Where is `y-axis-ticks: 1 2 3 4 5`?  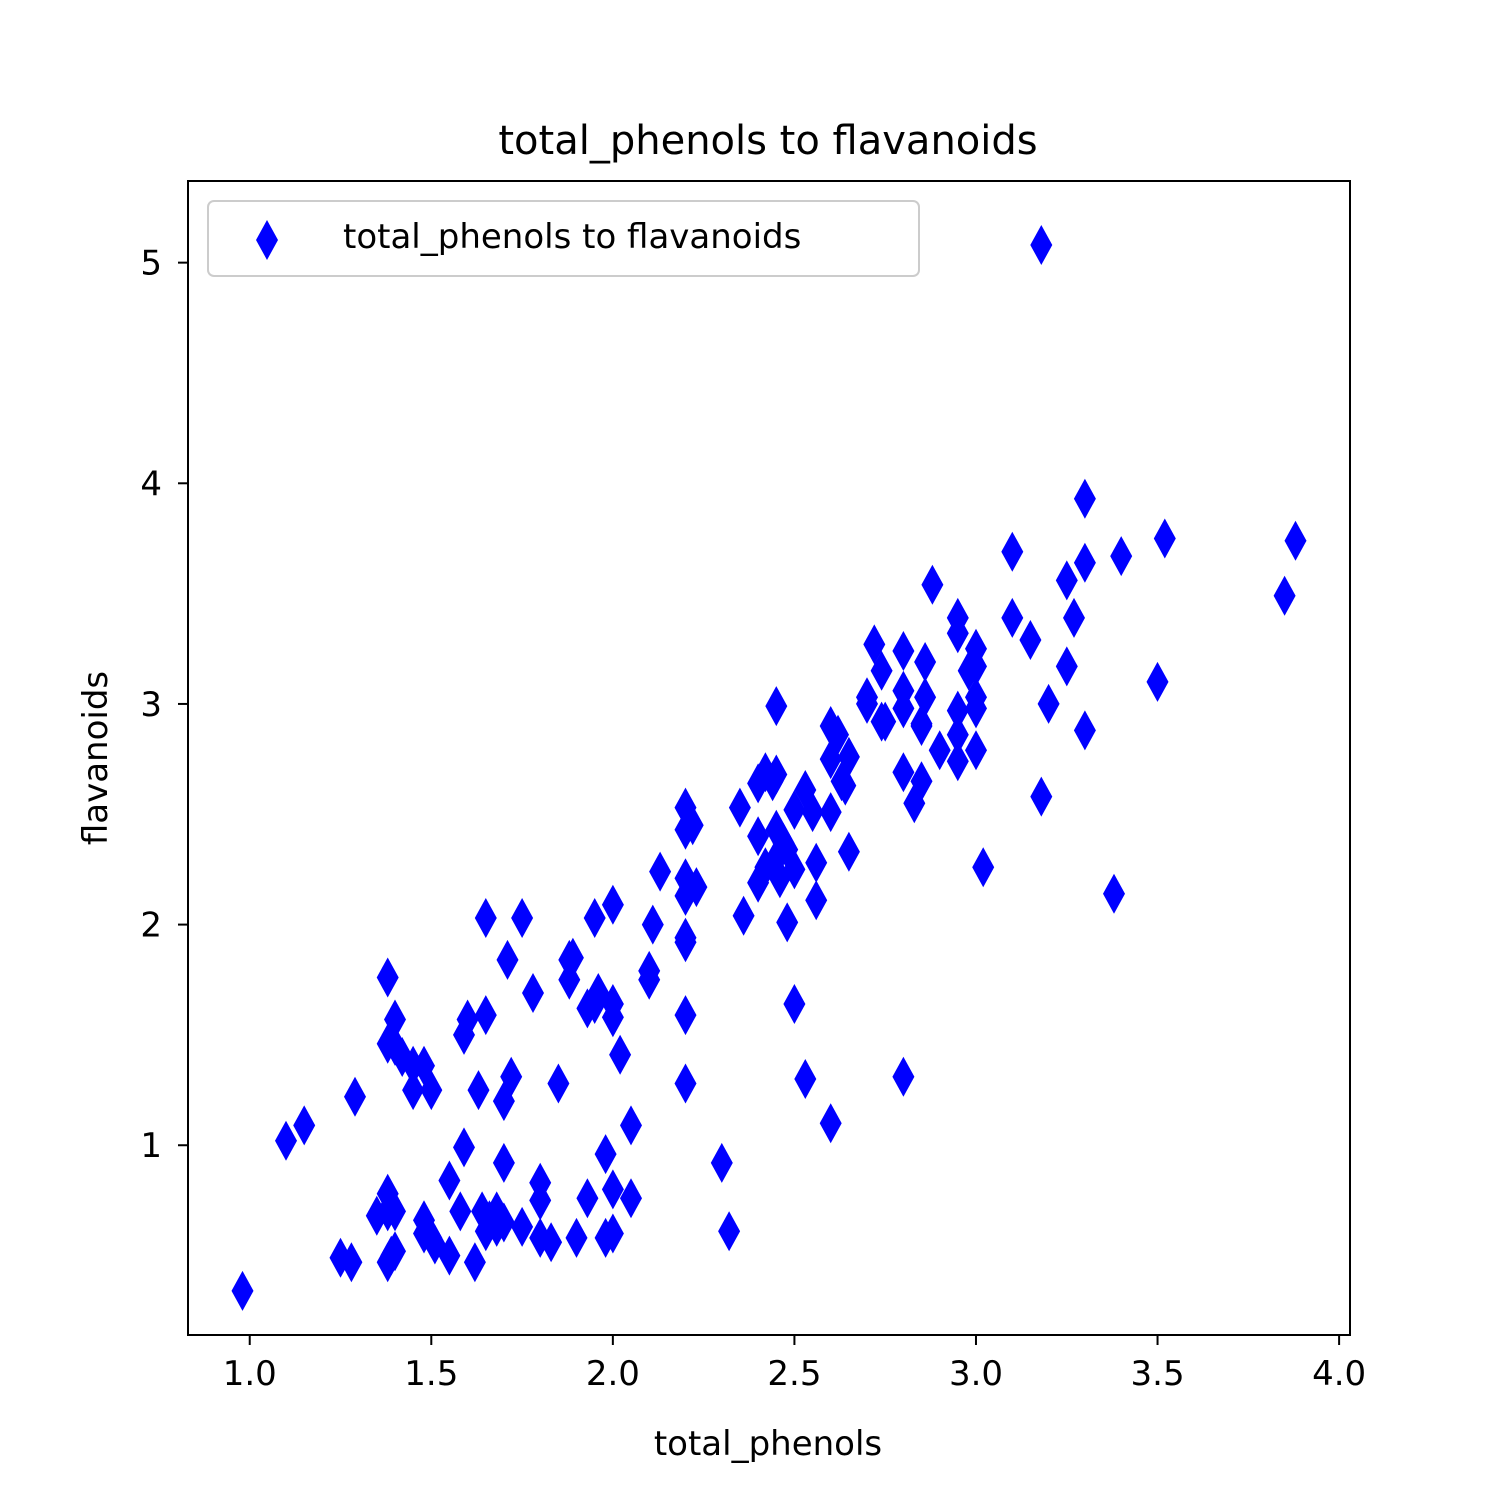
y-axis-ticks: 1 2 3 4 5 is located at coordinates (164, 705).